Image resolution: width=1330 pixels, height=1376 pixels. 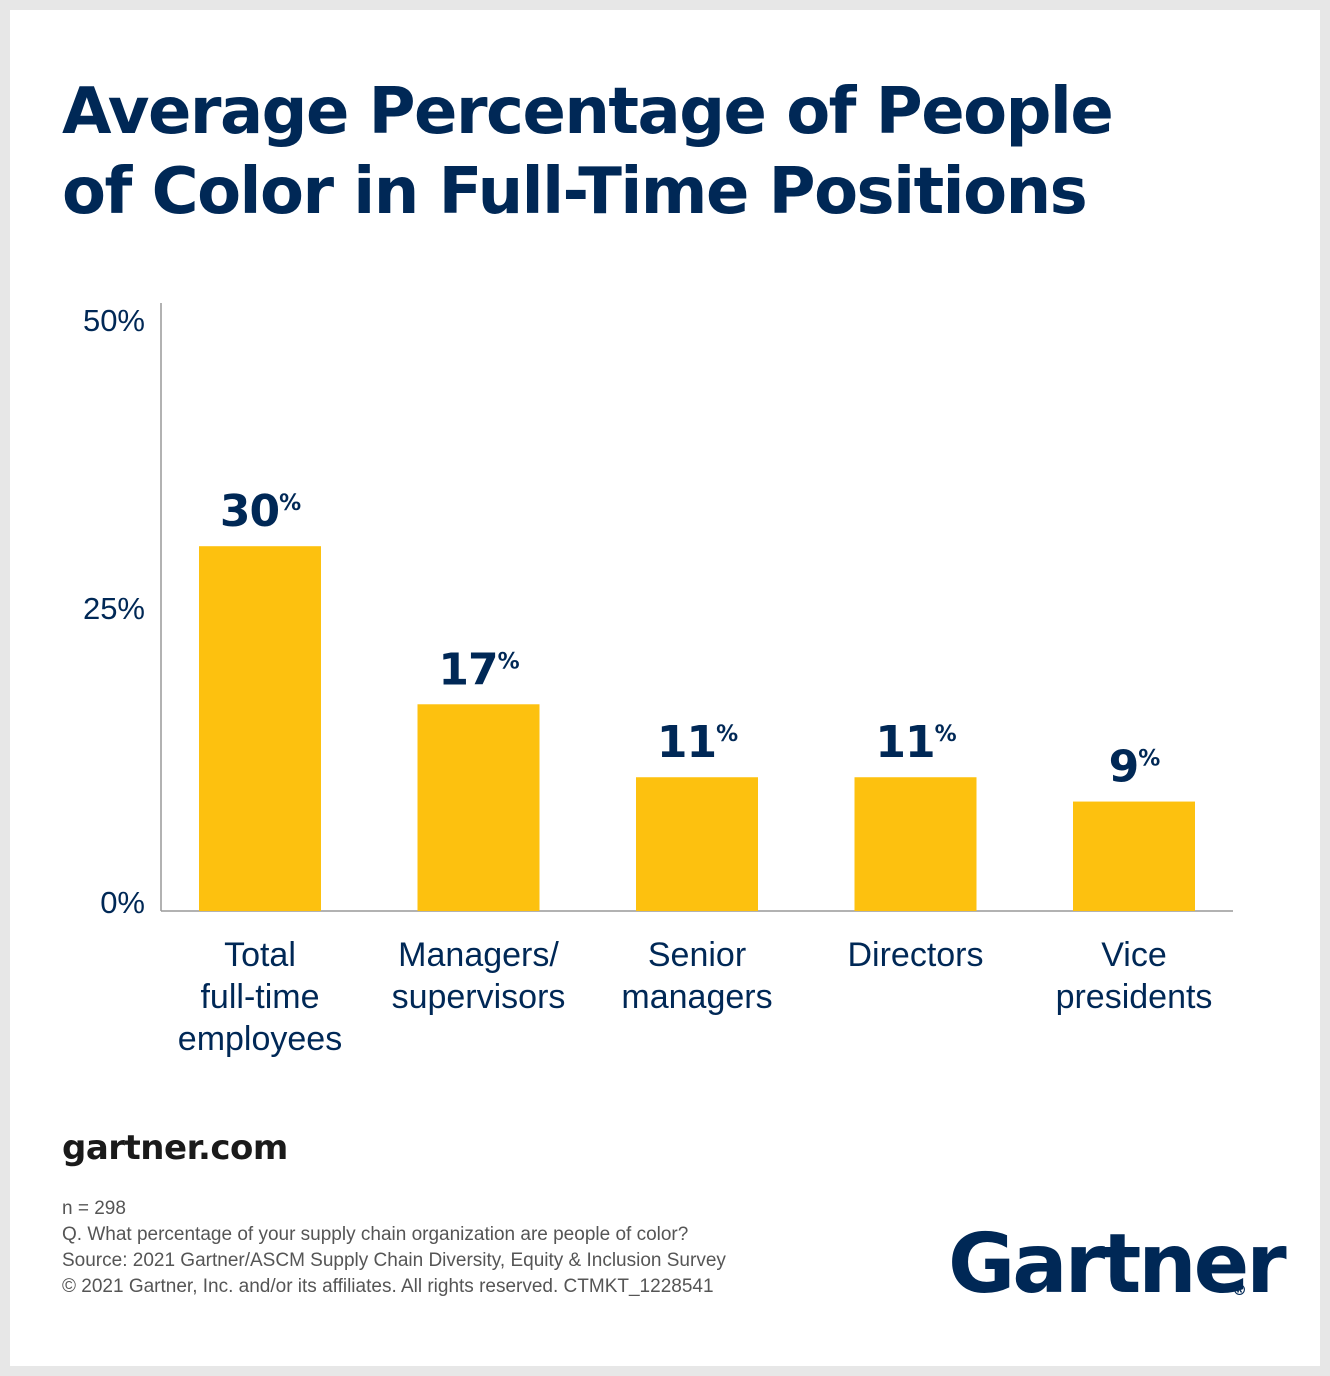 What do you see at coordinates (114, 608) in the screenshot?
I see `y-tick-label: 25%` at bounding box center [114, 608].